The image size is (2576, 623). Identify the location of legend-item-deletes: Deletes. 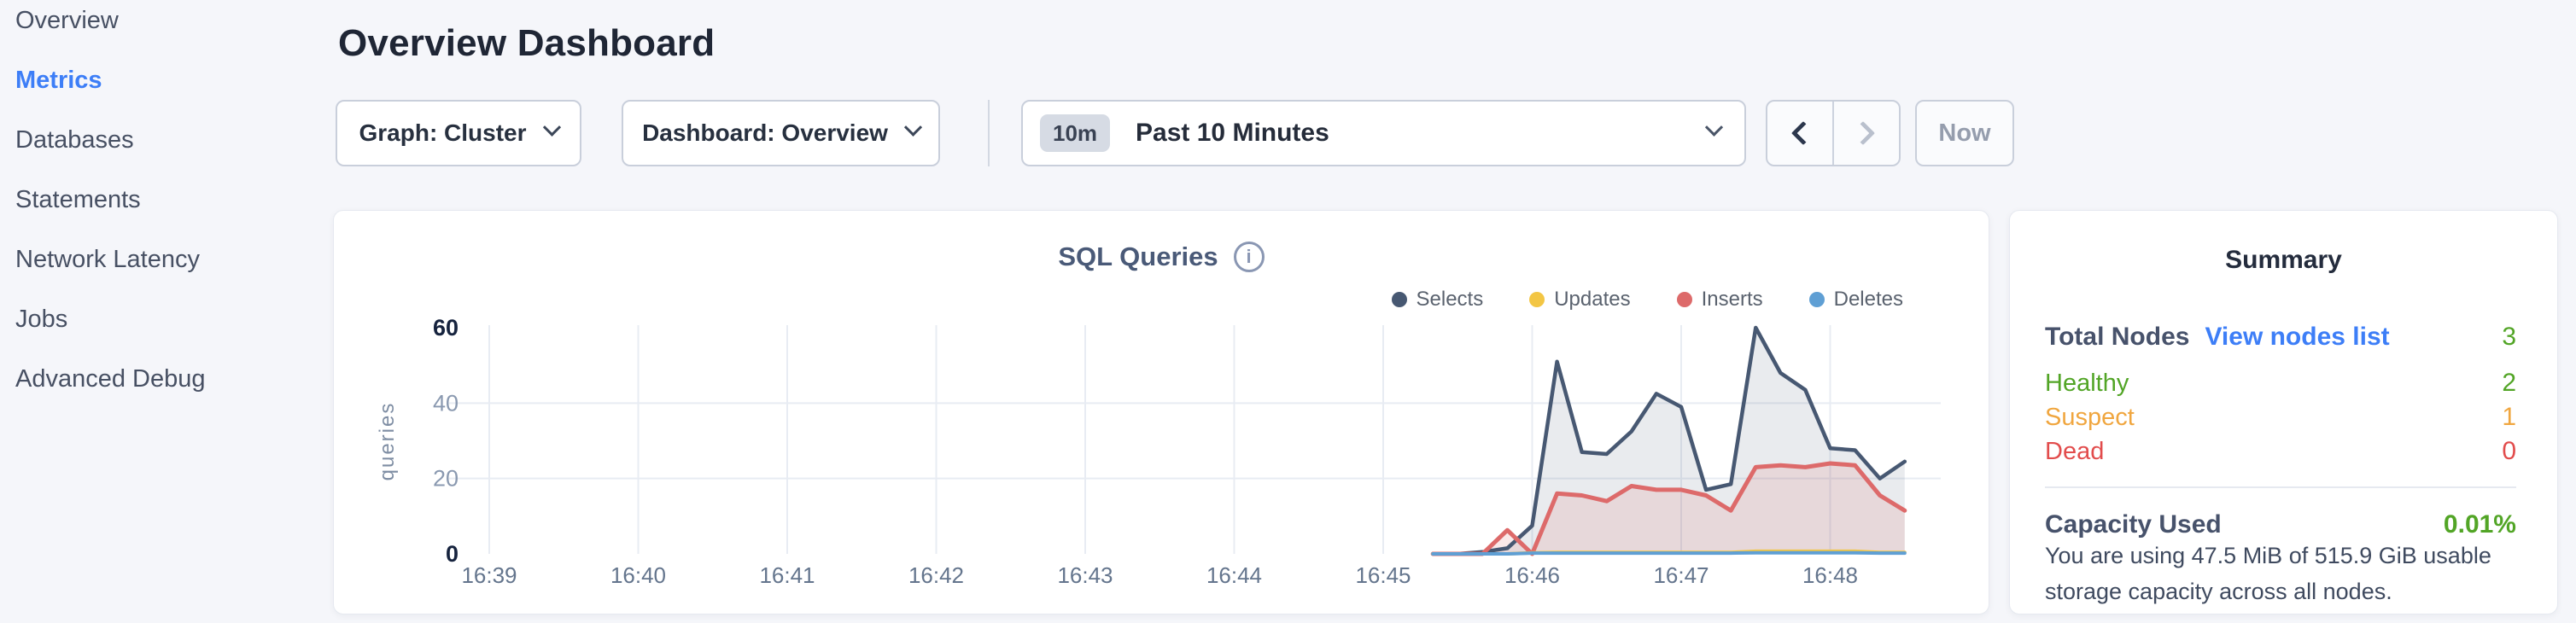
(1855, 300).